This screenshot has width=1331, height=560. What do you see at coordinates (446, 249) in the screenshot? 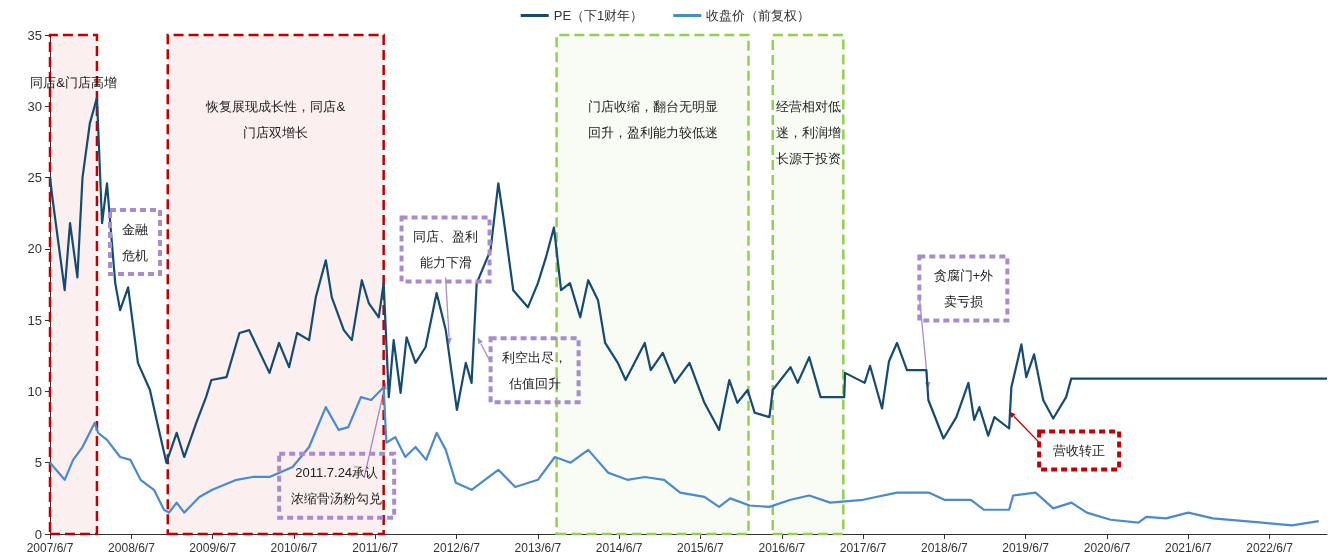
I see `annotation: 同店、盈利能力下滑` at bounding box center [446, 249].